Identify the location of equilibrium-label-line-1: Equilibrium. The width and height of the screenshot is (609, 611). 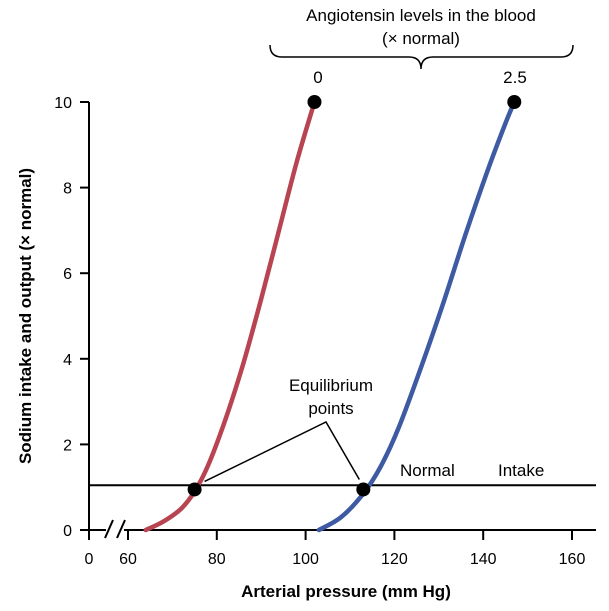
(331, 385).